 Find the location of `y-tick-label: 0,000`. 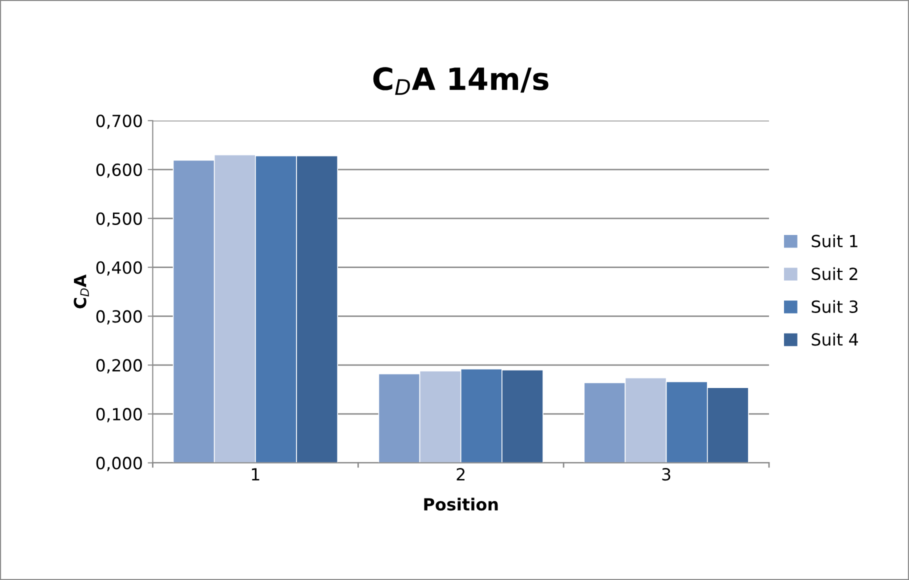

y-tick-label: 0,000 is located at coordinates (119, 464).